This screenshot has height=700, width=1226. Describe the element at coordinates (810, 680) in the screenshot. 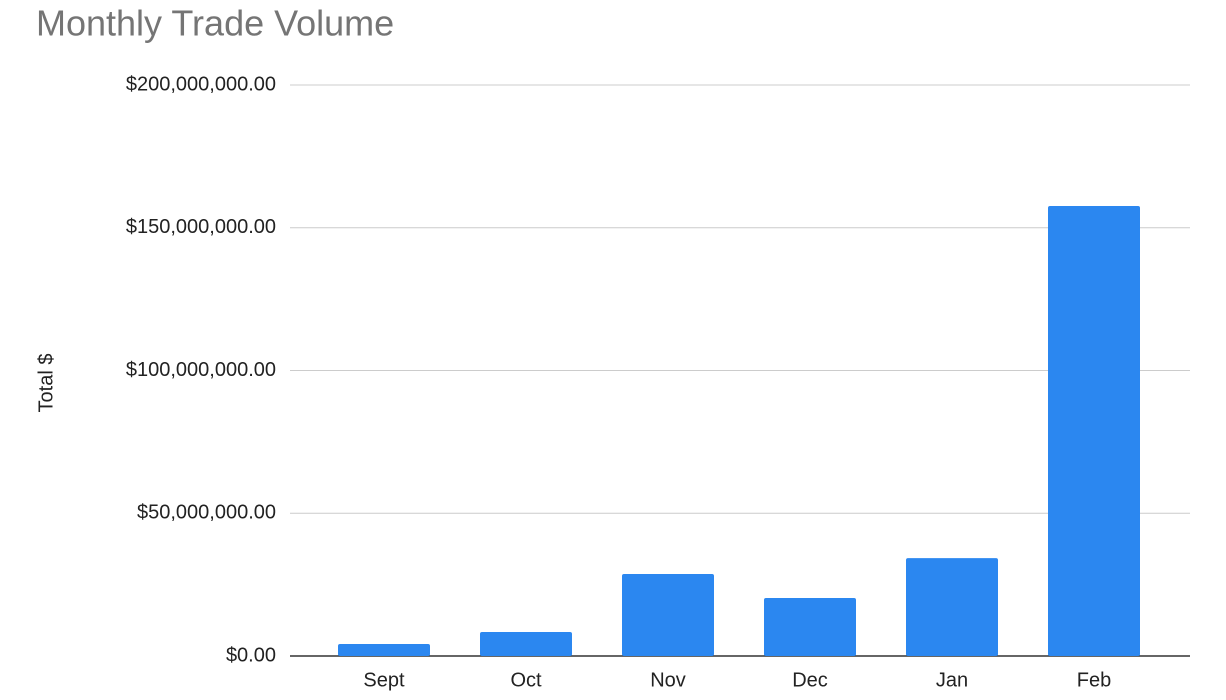

I see `x-tick-label: Dec` at that location.